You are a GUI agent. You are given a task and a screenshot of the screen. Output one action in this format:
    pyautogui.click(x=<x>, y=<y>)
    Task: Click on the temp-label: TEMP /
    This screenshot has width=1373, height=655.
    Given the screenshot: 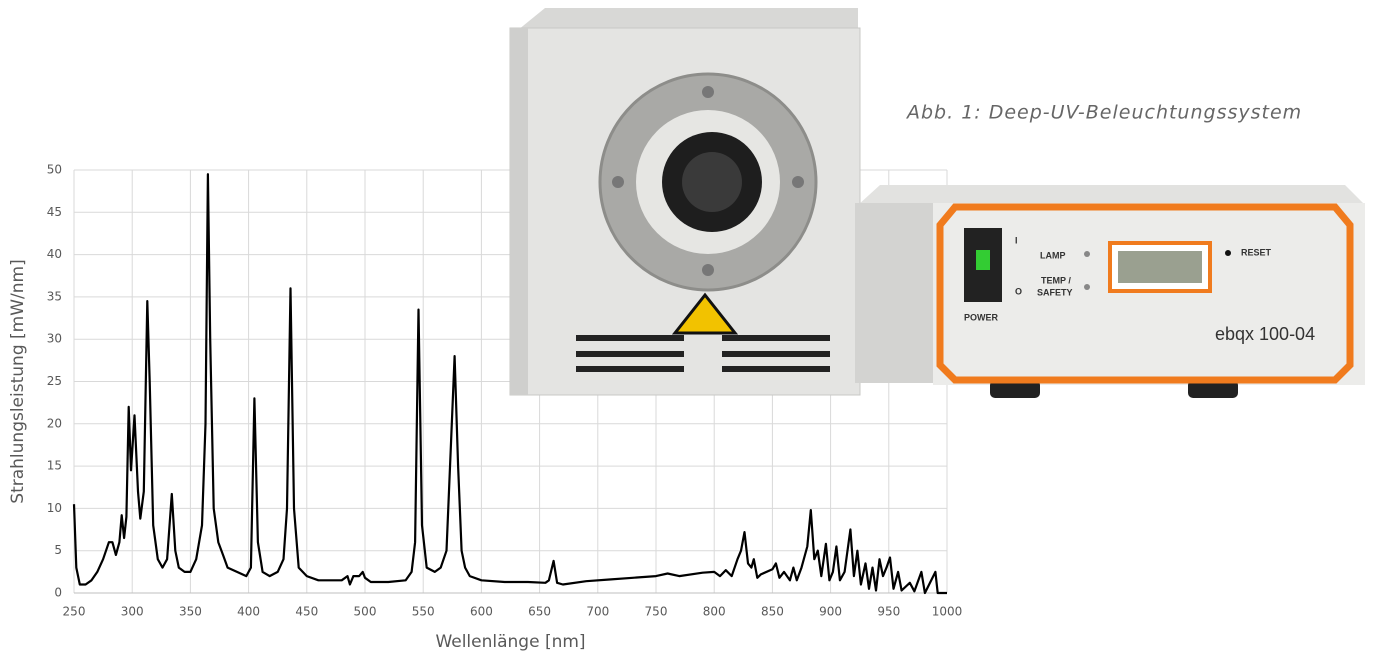 What is the action you would take?
    pyautogui.click(x=1056, y=280)
    